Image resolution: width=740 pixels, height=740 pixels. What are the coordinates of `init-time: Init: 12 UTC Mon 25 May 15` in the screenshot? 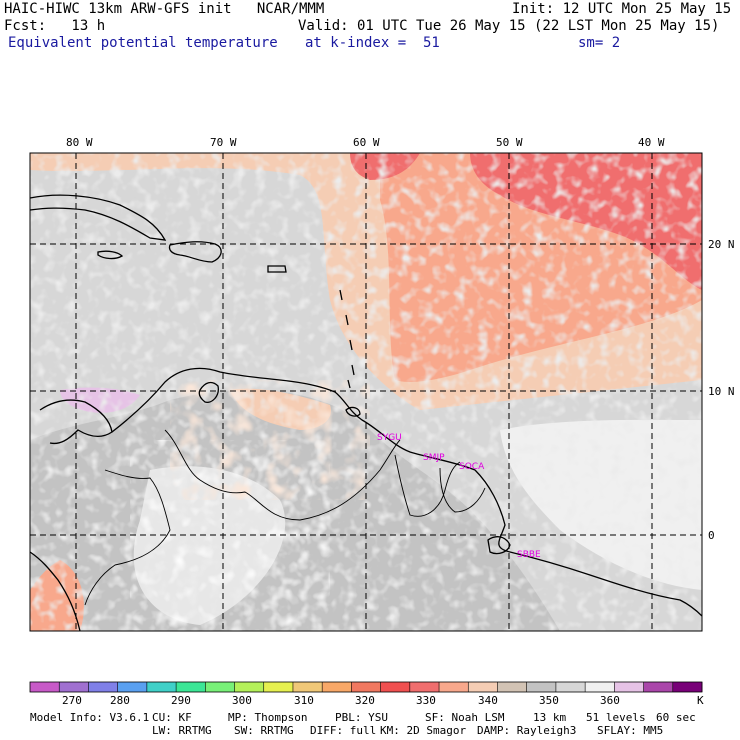 It's located at (622, 9).